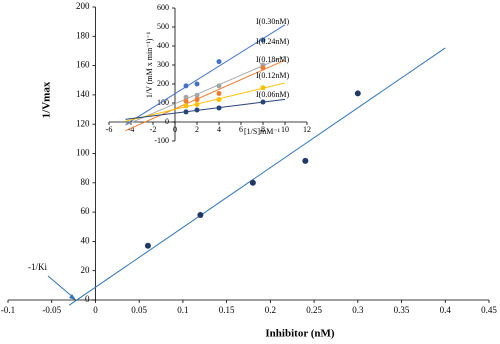 The width and height of the screenshot is (500, 344). What do you see at coordinates (272, 21) in the screenshot?
I see `series-label: I(0.30nM)` at bounding box center [272, 21].